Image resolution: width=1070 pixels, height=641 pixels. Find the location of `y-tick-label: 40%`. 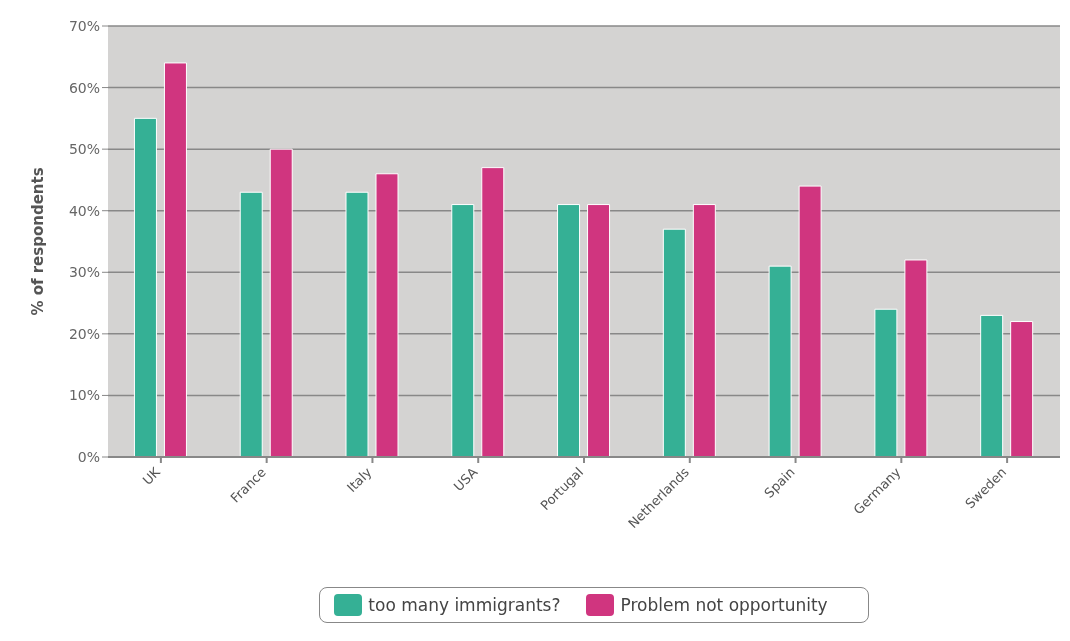

y-tick-label: 40% is located at coordinates (84, 210).